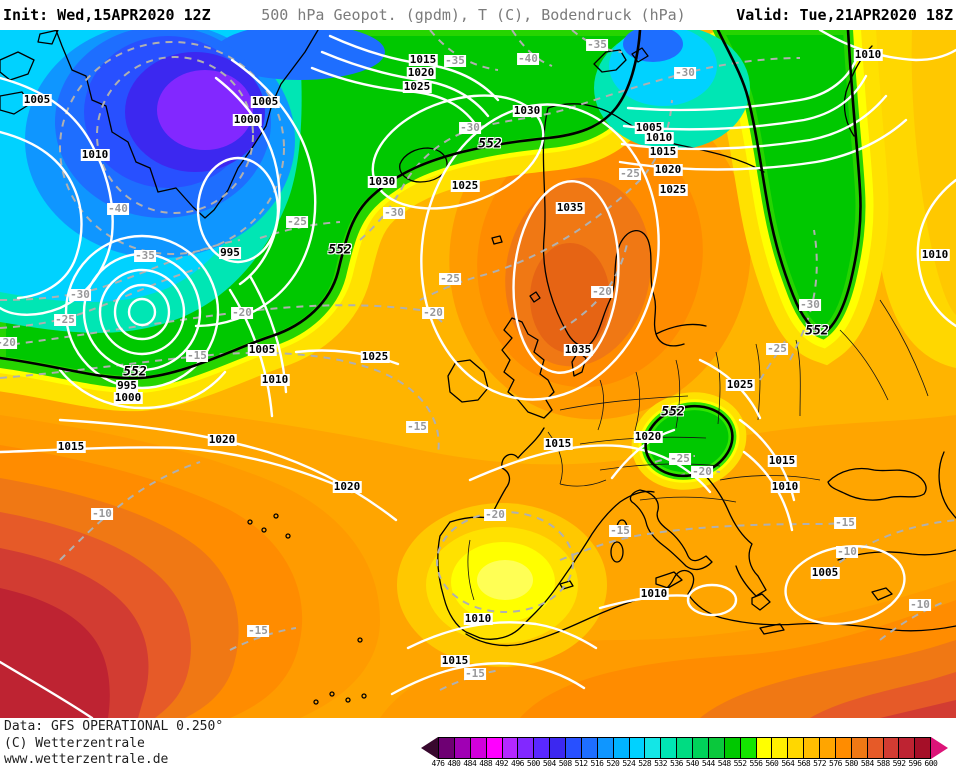 The height and width of the screenshot is (768, 956). I want to click on valid-datetime: Valid: Tue,21APR2020 18Z, so click(844, 15).